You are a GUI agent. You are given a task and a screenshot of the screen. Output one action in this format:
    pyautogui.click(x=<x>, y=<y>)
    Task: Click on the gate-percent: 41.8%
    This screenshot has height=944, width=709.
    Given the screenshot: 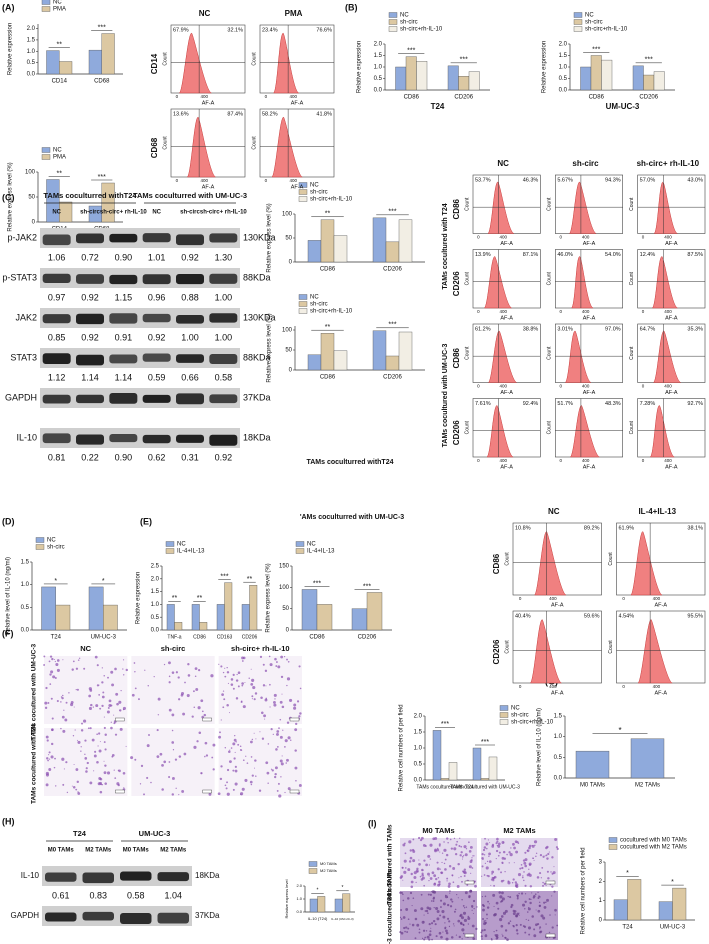 What is the action you would take?
    pyautogui.click(x=324, y=114)
    